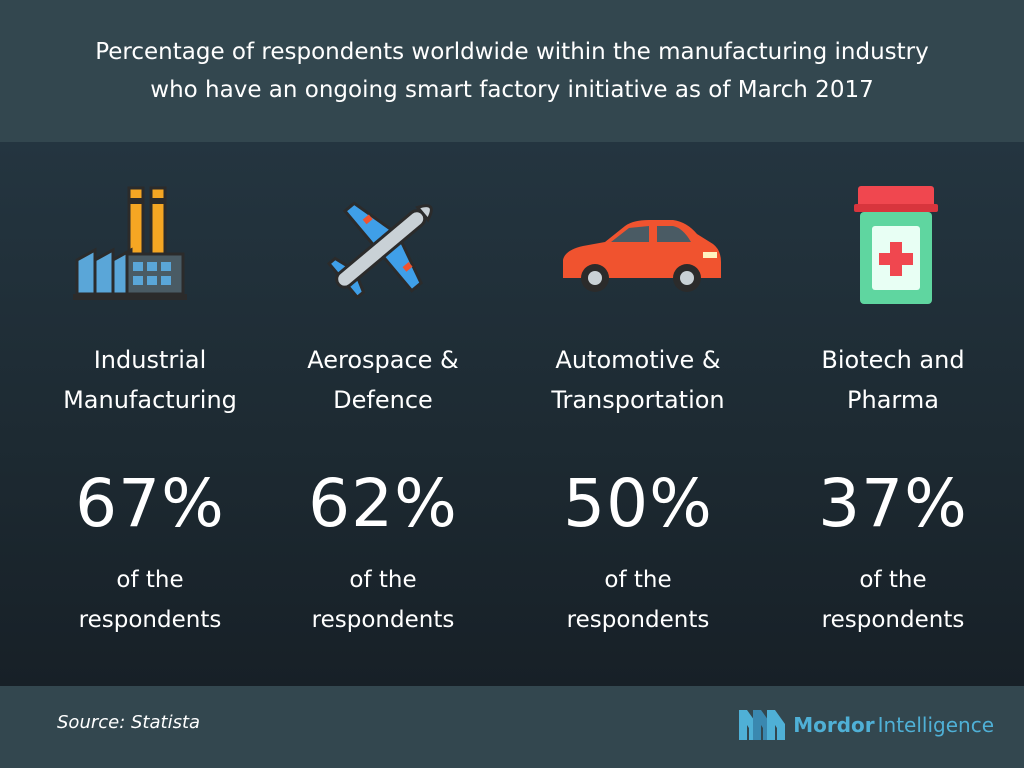 The image size is (1024, 768). I want to click on logo-word-intelligence: Intelligence, so click(935, 725).